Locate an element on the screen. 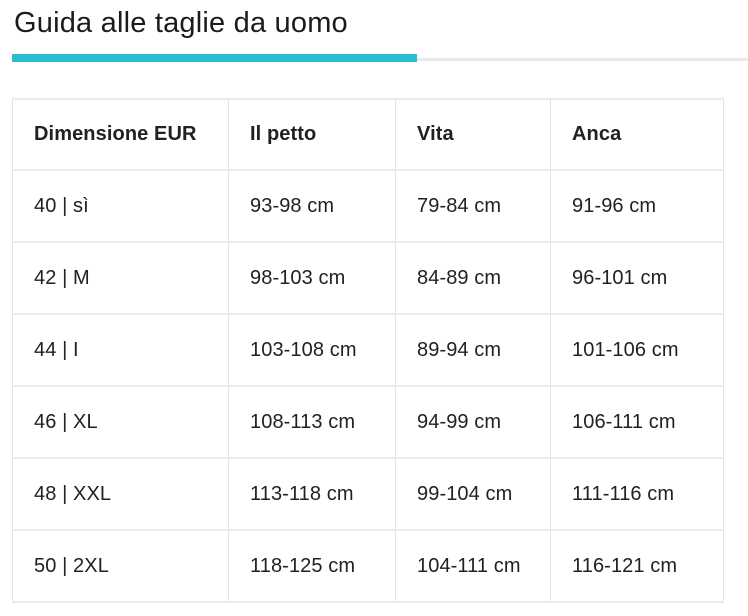  chest-cell: 103-108 cm is located at coordinates (312, 350).